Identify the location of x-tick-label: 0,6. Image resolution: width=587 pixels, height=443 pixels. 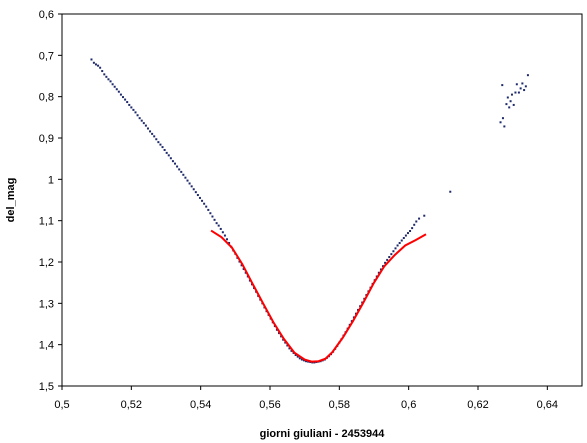
(408, 405).